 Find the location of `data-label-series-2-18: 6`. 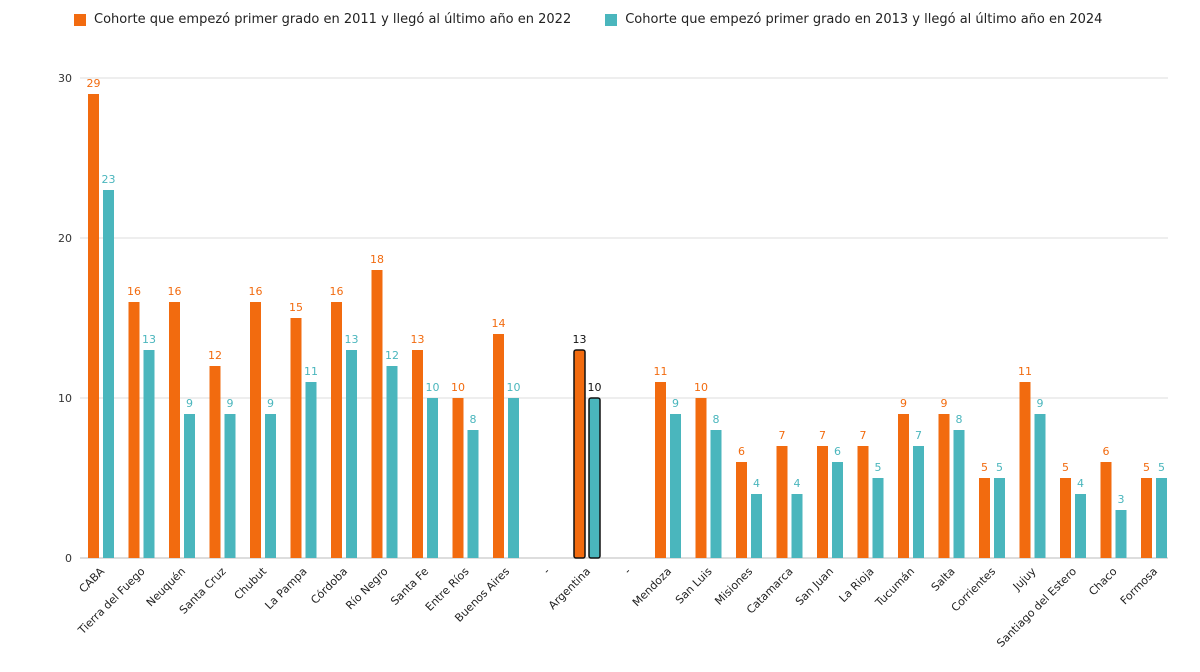

data-label-series-2-18: 6 is located at coordinates (837, 451).